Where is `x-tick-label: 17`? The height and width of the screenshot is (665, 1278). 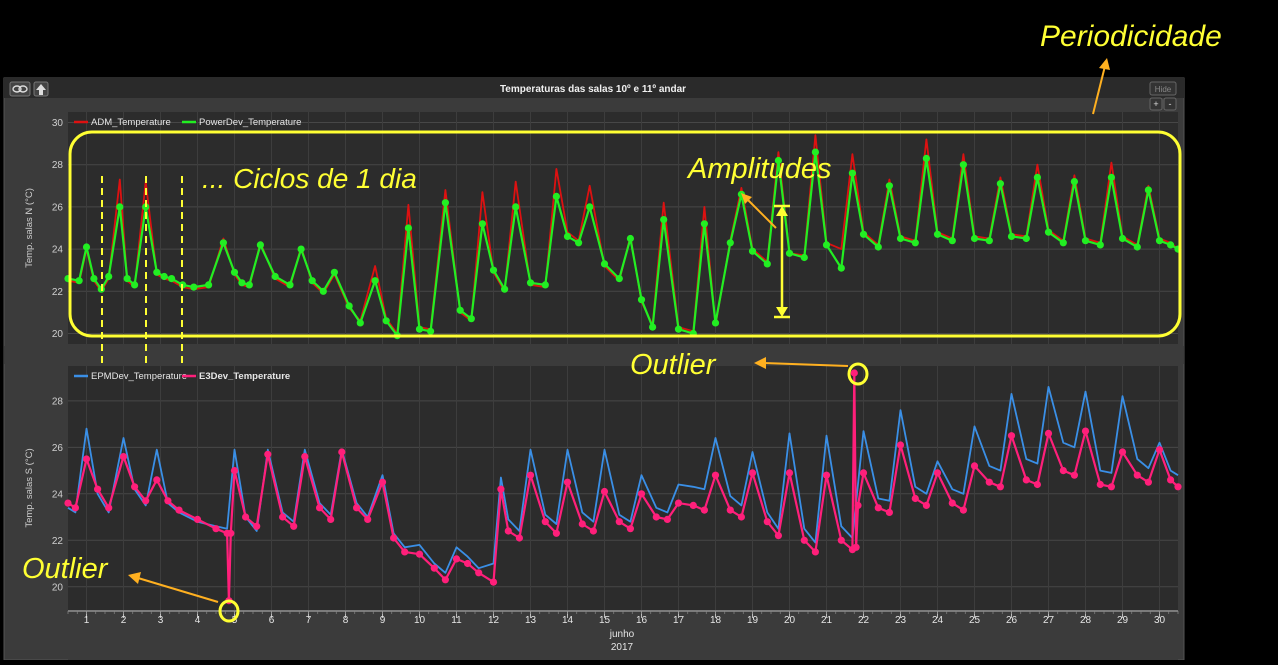
x-tick-label: 17 is located at coordinates (679, 620).